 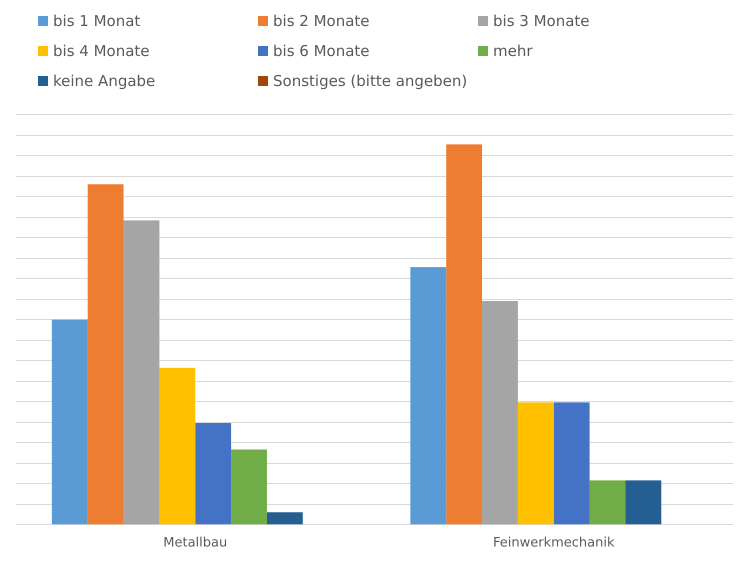 I want to click on legend-label: Sonstiges (bitte angeben), so click(x=370, y=81).